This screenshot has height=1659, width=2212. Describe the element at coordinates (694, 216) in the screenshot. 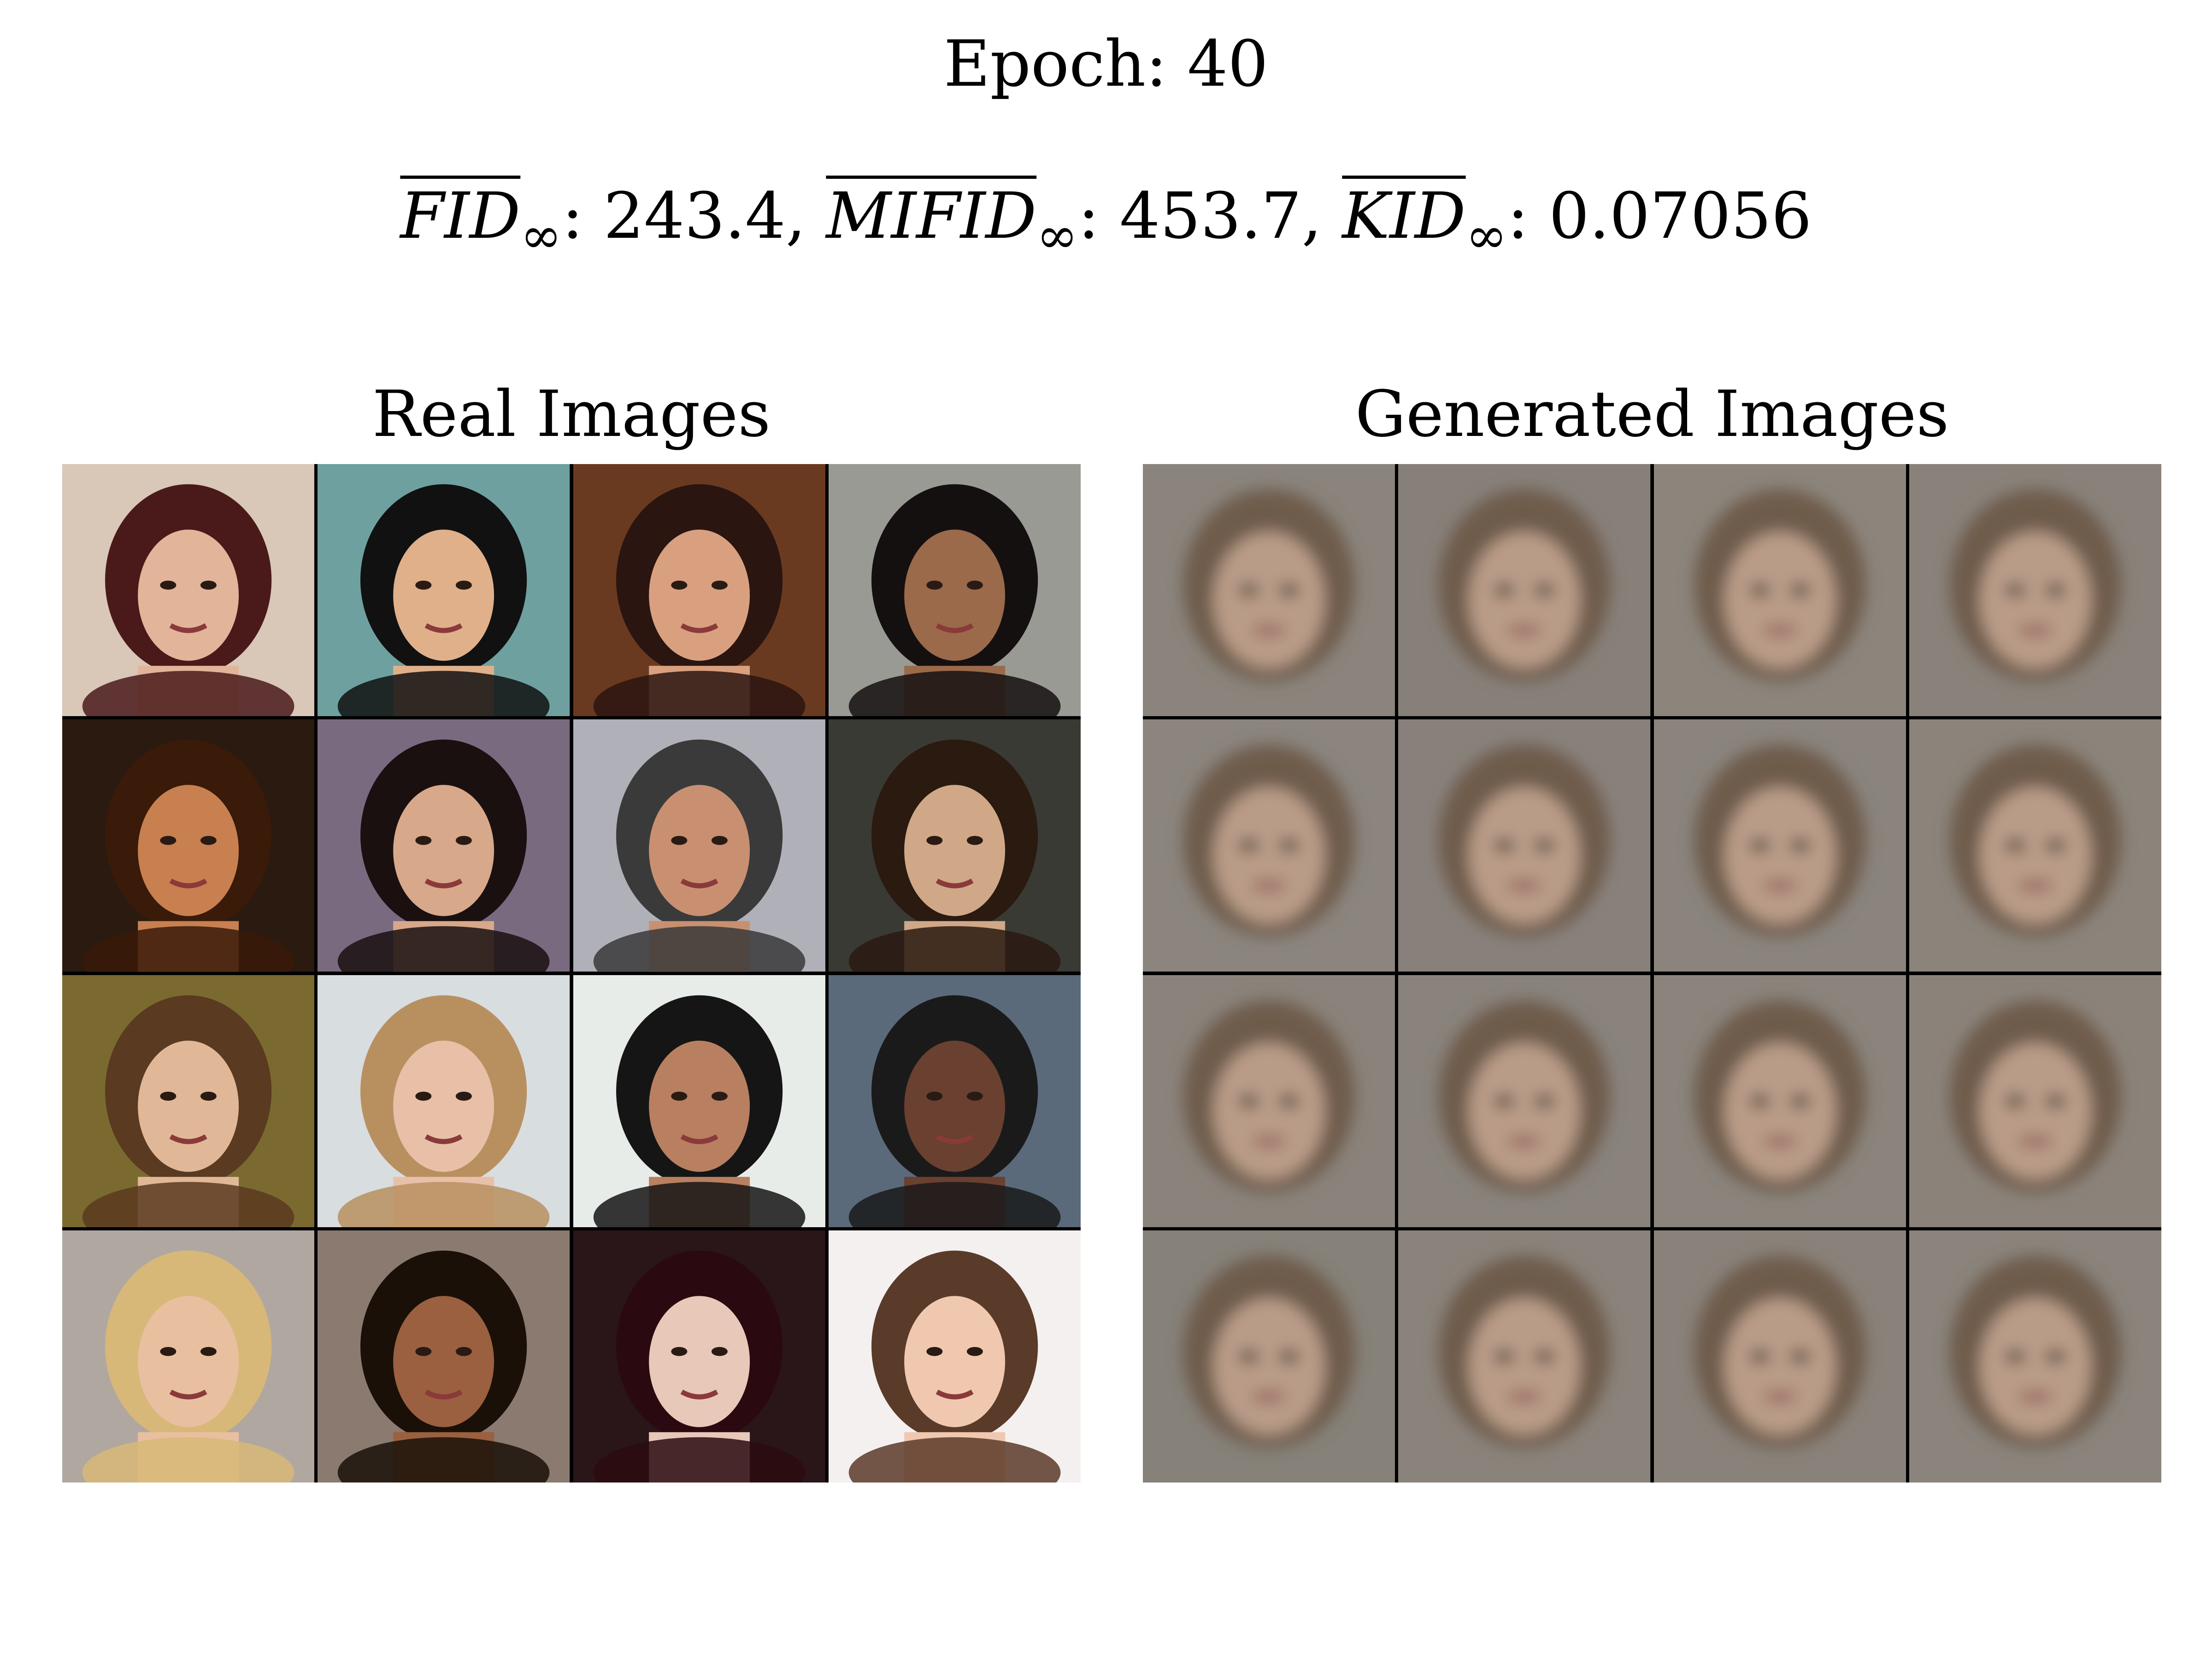

I see `metric-fid-value: 243.4` at that location.